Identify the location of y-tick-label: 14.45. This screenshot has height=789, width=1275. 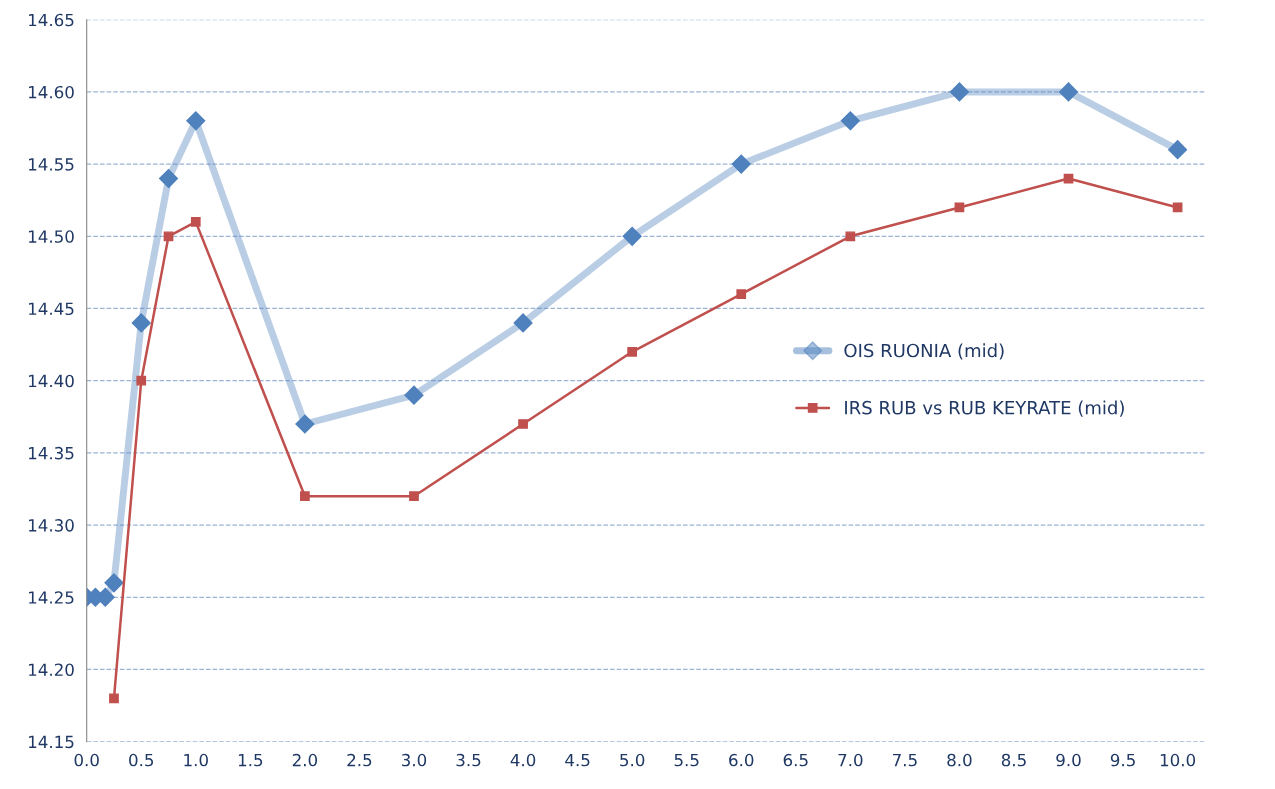
(51, 309).